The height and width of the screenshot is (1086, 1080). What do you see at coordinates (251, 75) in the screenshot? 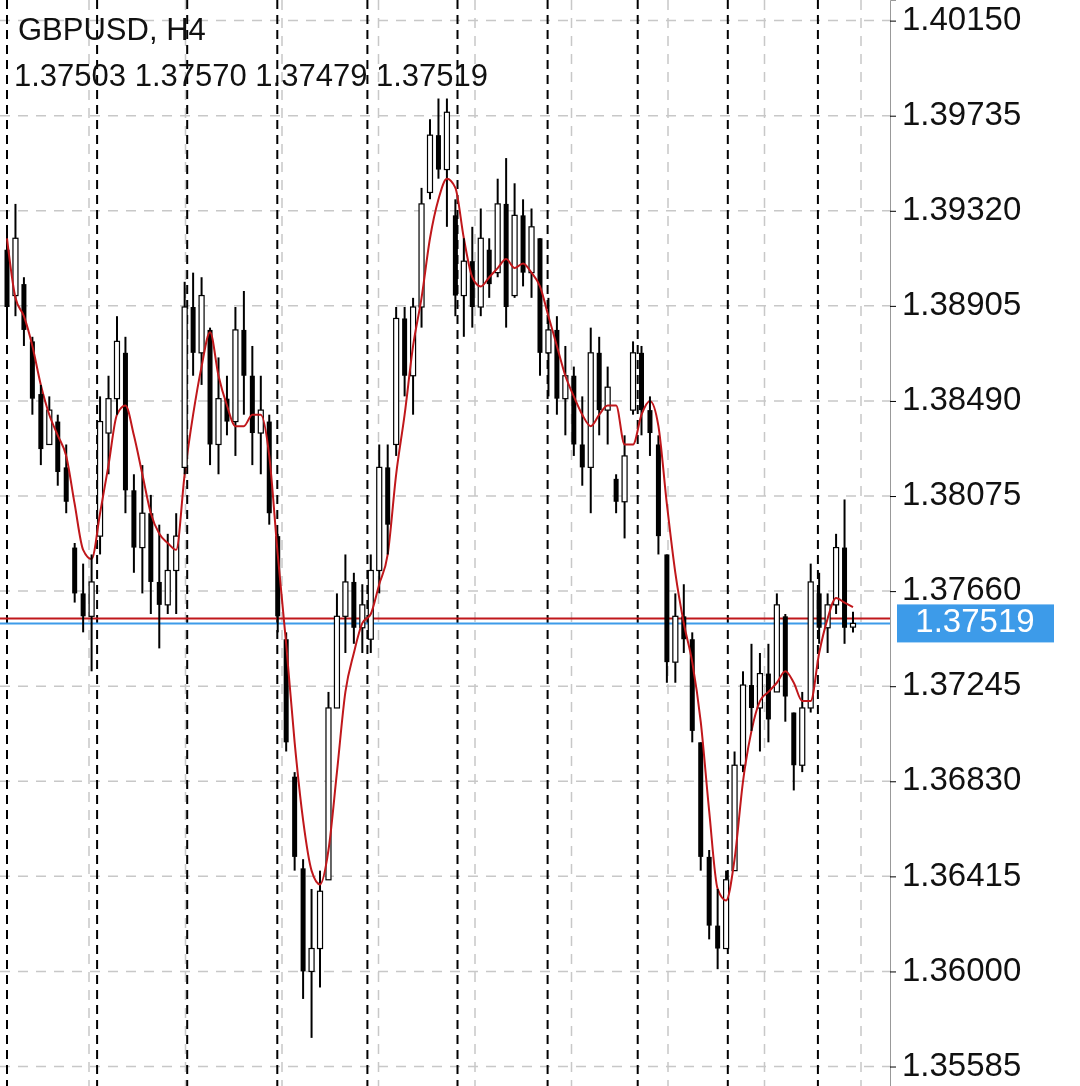
I see `text: 1.37503 1.37570 1.37479 1.37519` at bounding box center [251, 75].